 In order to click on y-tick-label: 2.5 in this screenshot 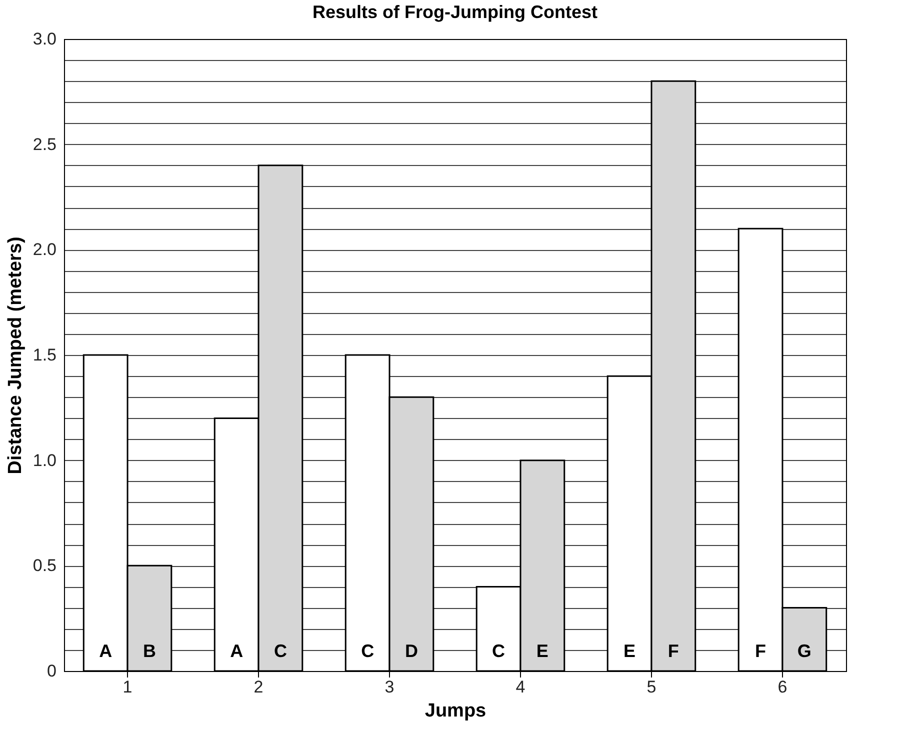, I will do `click(44, 144)`.